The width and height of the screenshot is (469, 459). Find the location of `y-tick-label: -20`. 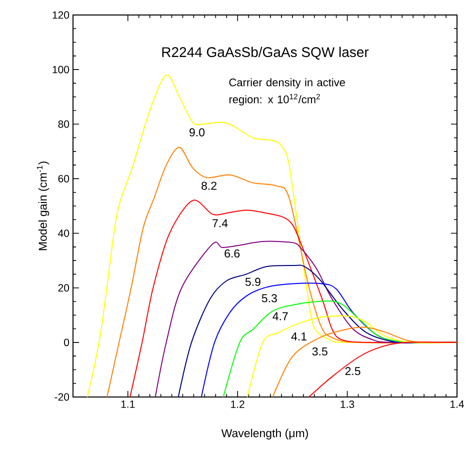

y-tick-label: -20 is located at coordinates (62, 397).